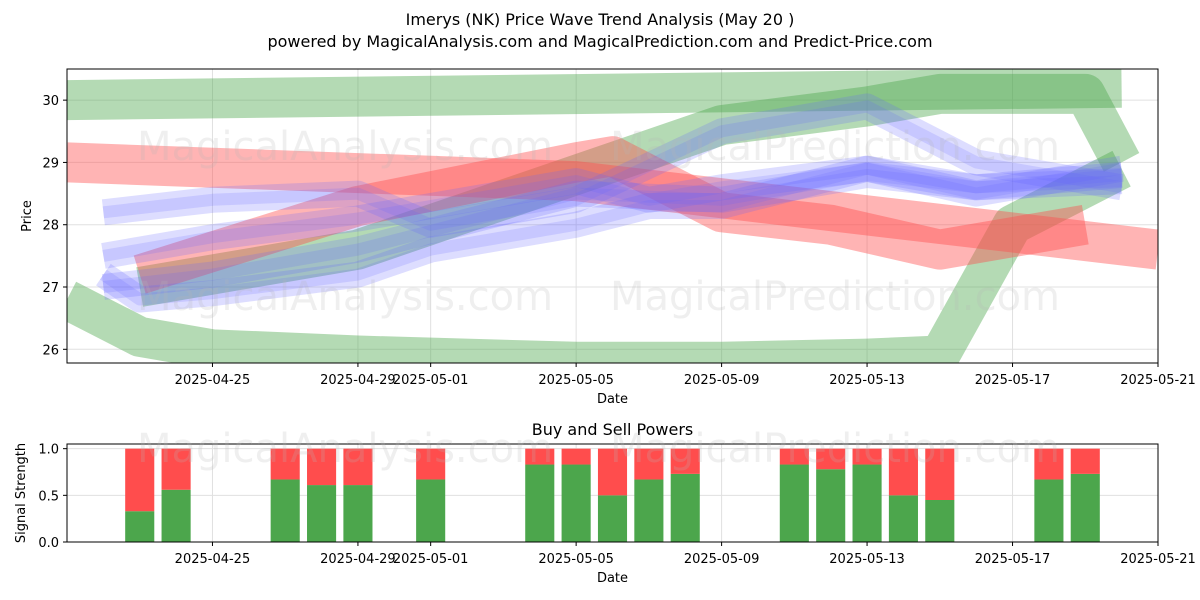 The width and height of the screenshot is (1200, 600). Describe the element at coordinates (27, 216) in the screenshot. I see `y-axis-label: Price` at that location.